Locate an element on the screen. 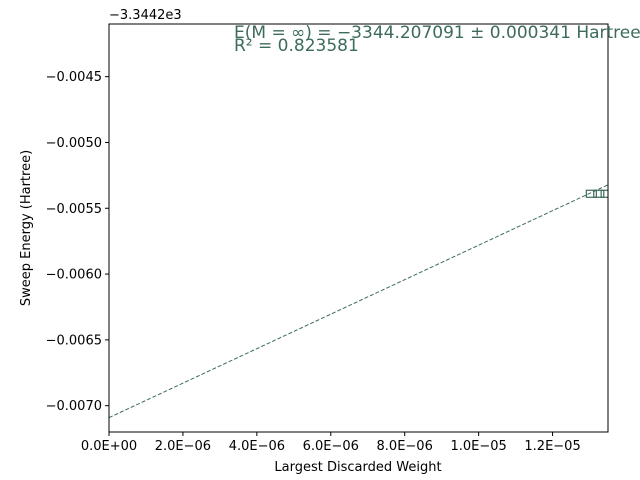 The width and height of the screenshot is (640, 480). x-tick-label: 0.0E+00 is located at coordinates (109, 446).